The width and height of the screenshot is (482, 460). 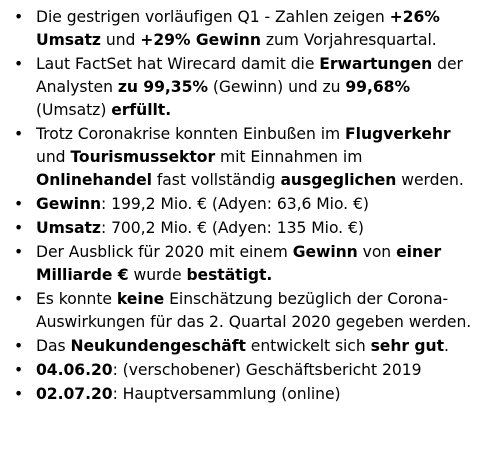 What do you see at coordinates (398, 134) in the screenshot?
I see `bullet-text-bold: Flugverkehr` at bounding box center [398, 134].